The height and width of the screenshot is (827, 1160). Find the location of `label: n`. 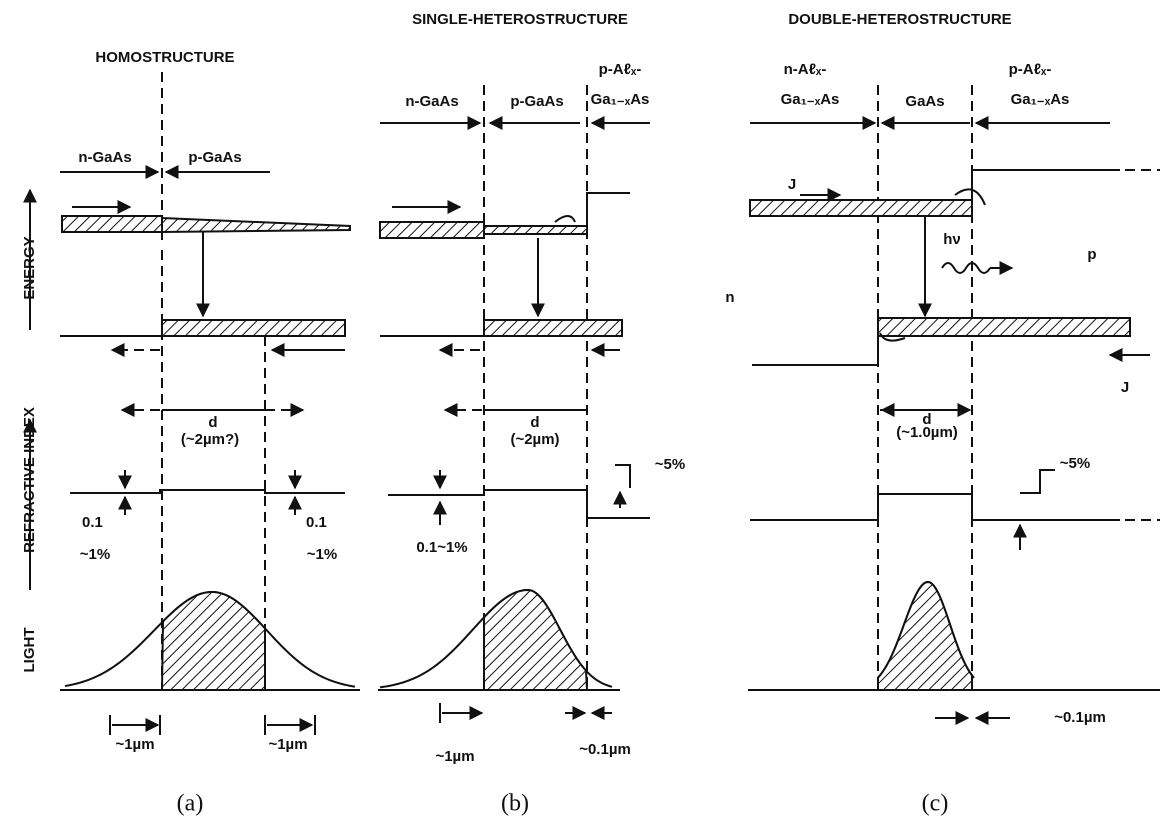

label: n is located at coordinates (729, 297).